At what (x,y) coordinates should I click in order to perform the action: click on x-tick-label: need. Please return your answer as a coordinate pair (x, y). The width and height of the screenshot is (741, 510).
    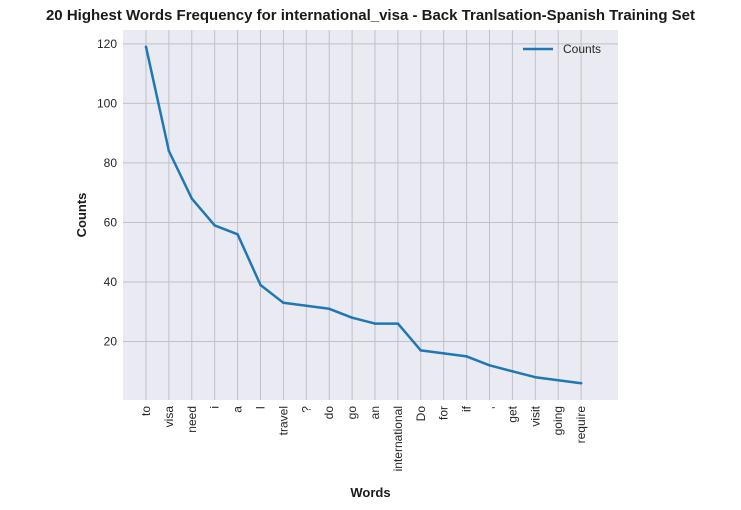
    Looking at the image, I should click on (192, 419).